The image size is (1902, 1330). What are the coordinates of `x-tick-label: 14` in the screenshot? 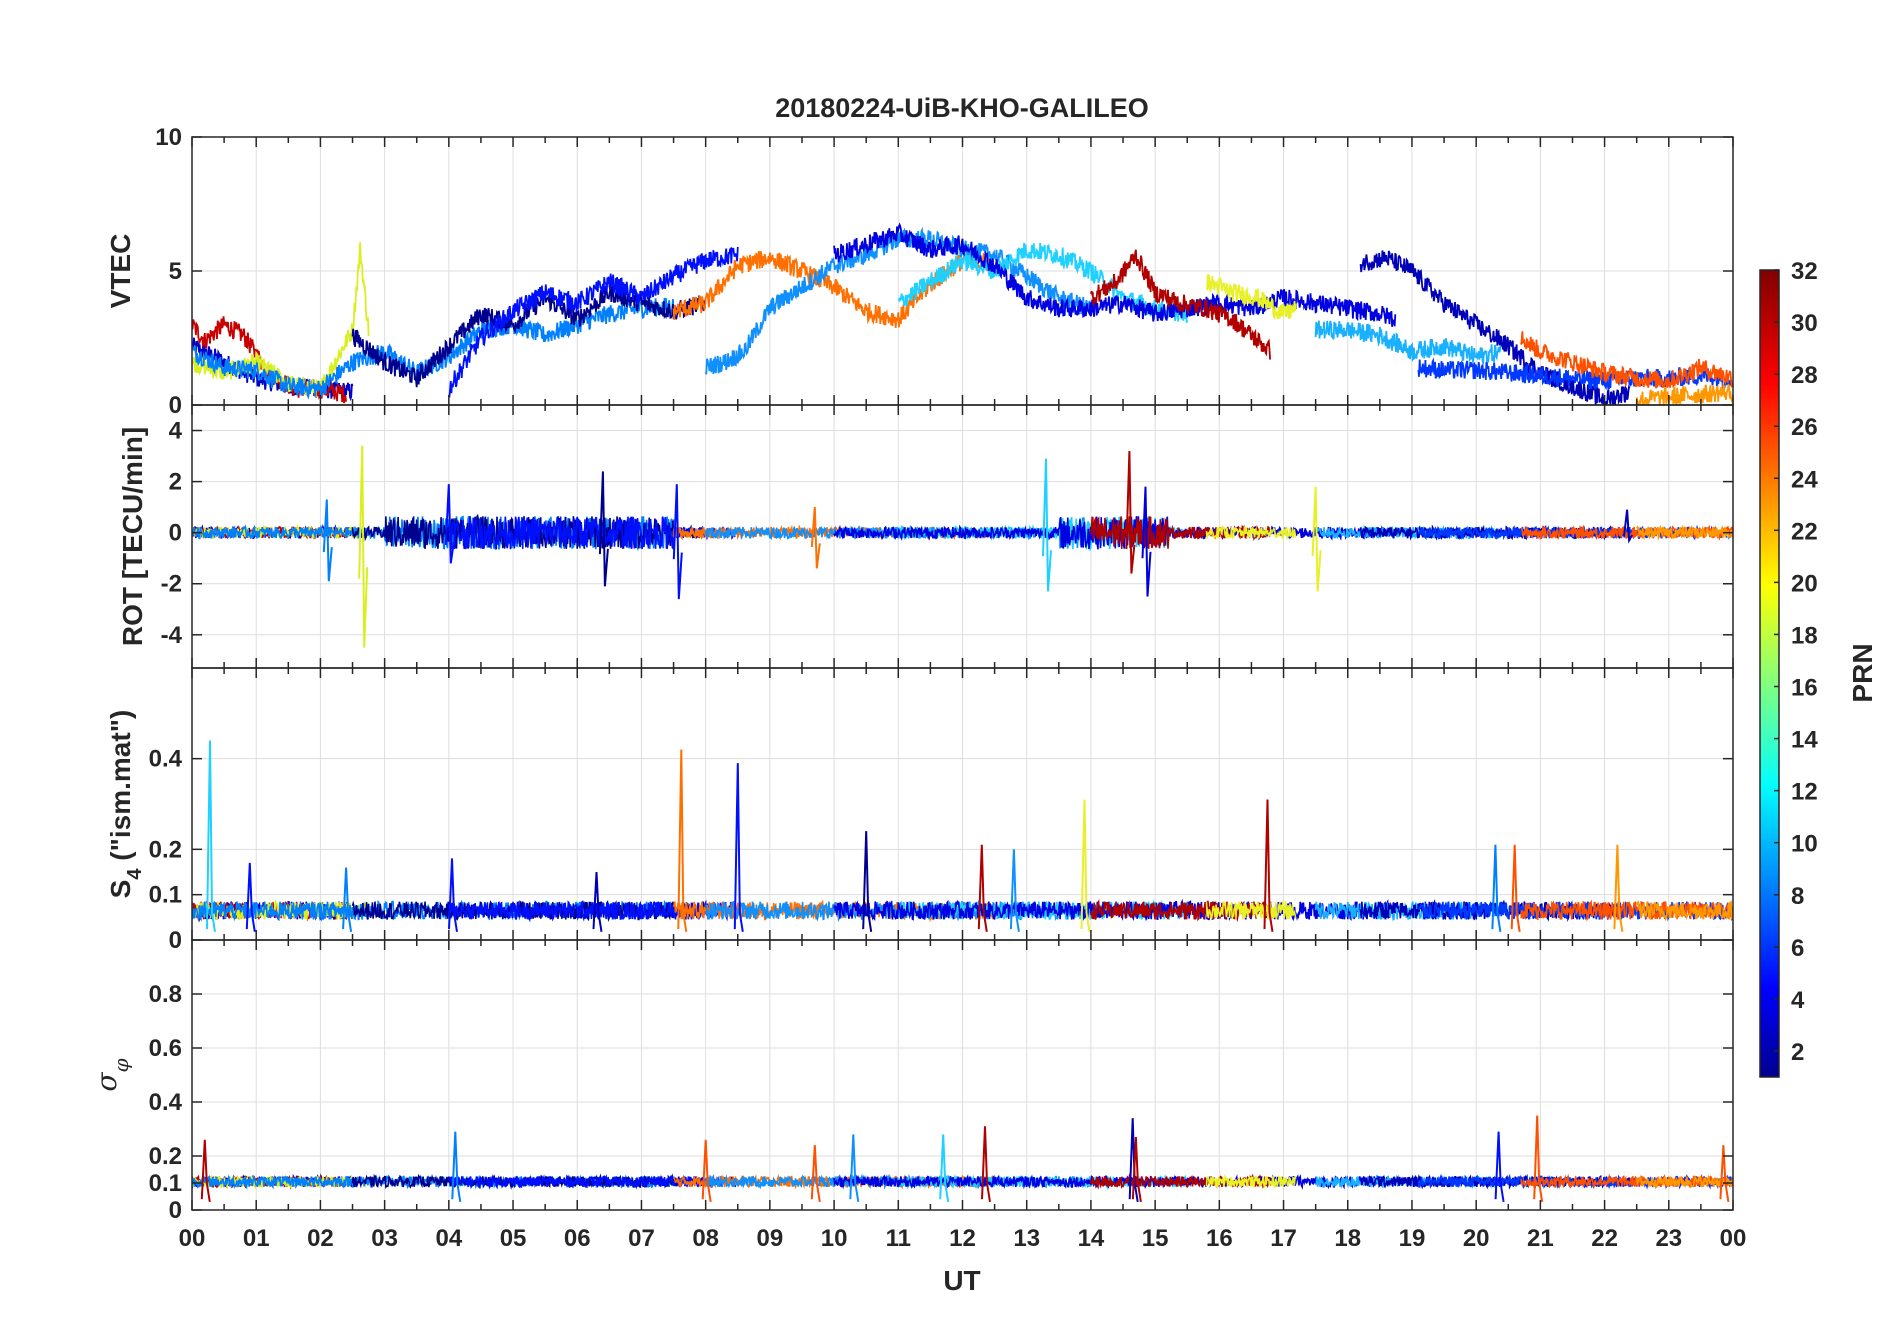 It's located at (1091, 1238).